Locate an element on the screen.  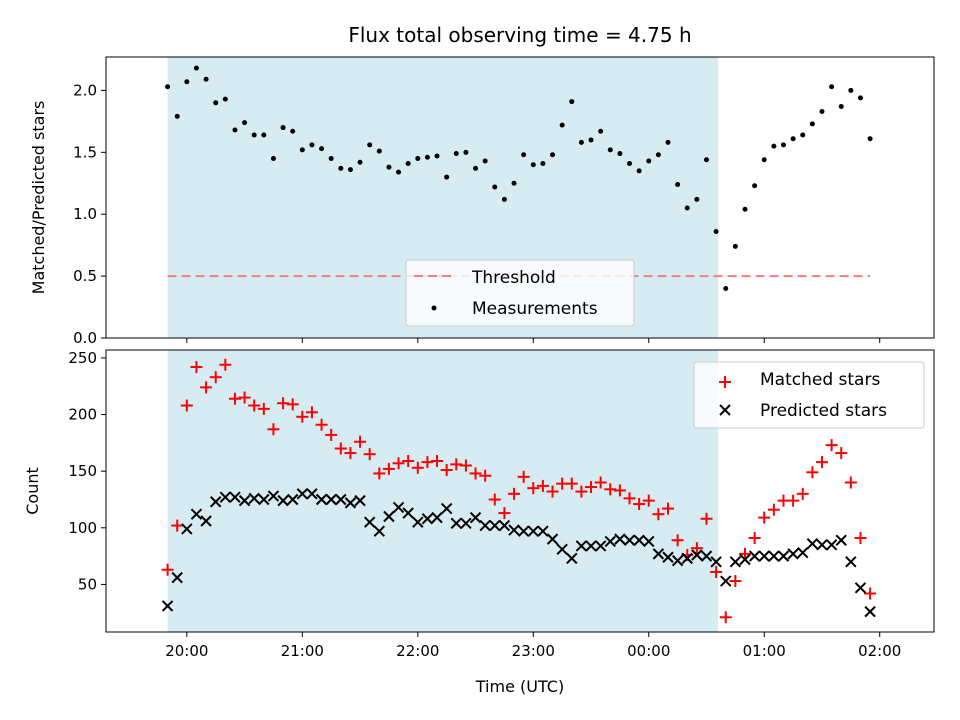
chart-title: Flux total observing time = 4.75 h is located at coordinates (519, 35).